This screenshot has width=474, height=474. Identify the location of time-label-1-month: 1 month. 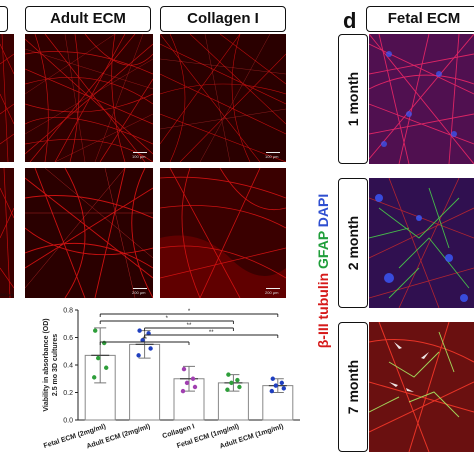
(353, 99).